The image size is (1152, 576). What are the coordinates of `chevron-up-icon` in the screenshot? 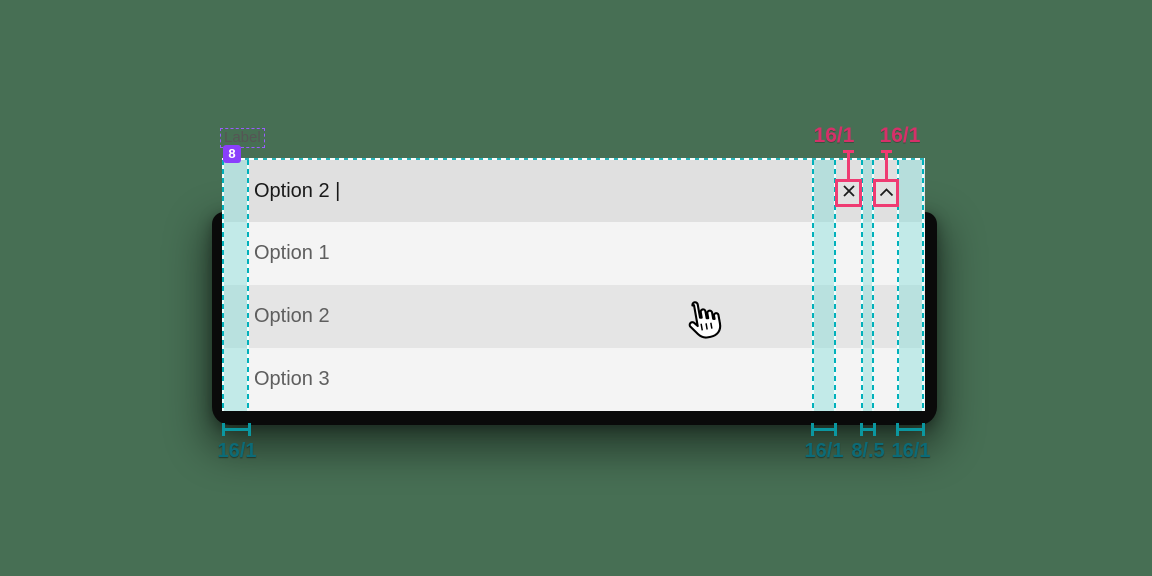 It's located at (886, 193).